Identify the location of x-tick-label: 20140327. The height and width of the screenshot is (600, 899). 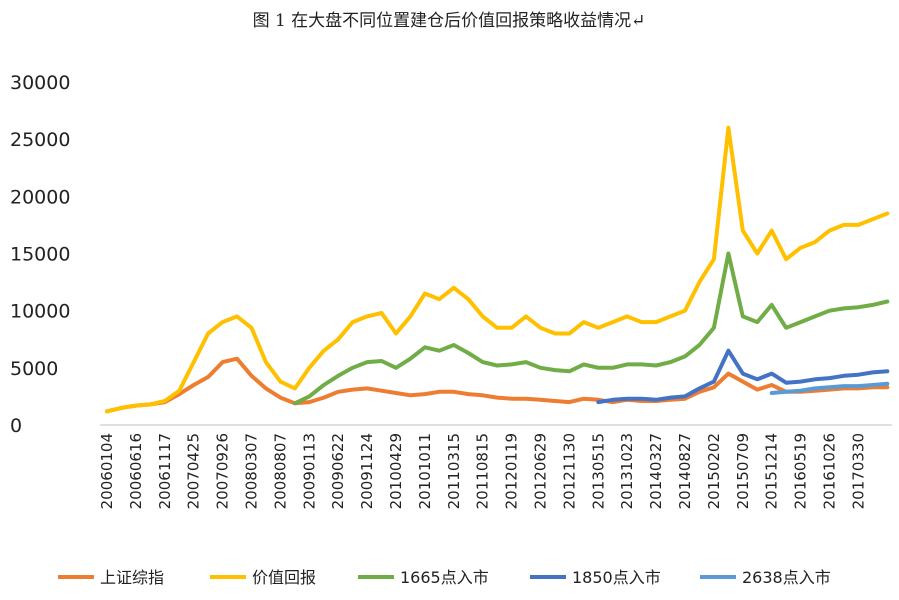
(656, 471).